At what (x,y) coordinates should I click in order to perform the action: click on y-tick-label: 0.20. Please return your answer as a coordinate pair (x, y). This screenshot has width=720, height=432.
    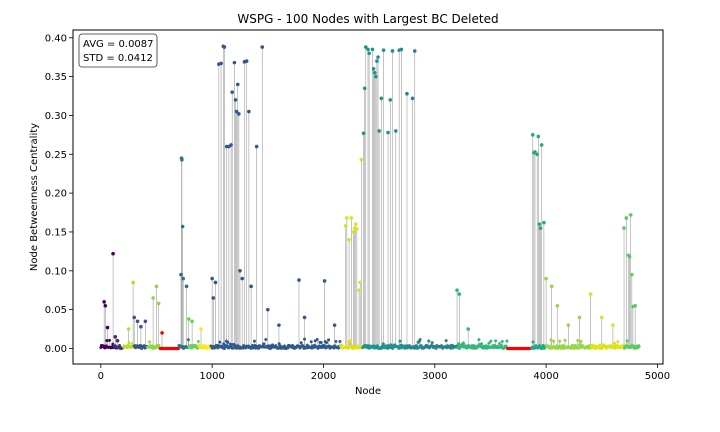
    Looking at the image, I should click on (56, 194).